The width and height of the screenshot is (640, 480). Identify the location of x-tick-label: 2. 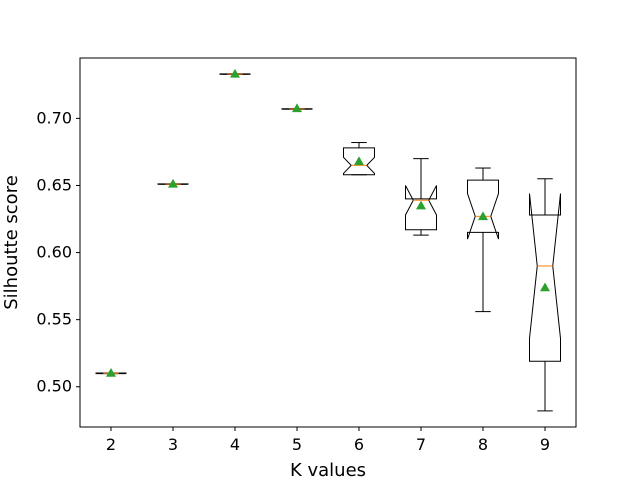
(111, 444).